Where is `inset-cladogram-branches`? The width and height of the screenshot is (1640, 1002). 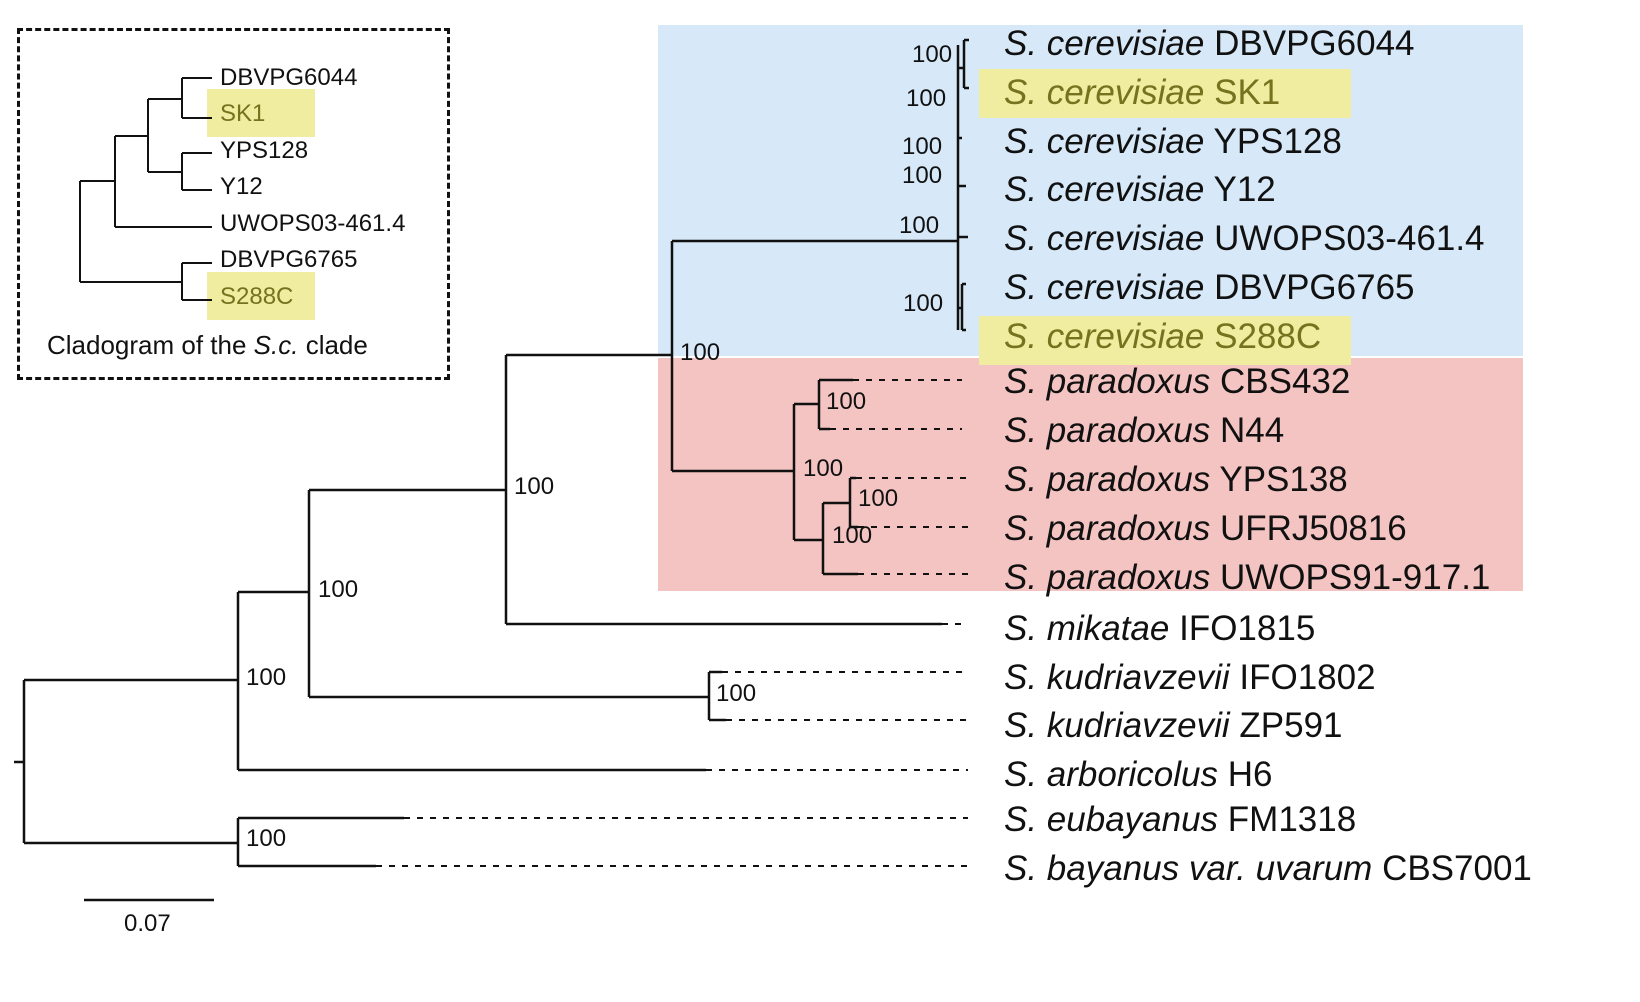
inset-cladogram-branches is located at coordinates (145, 189).